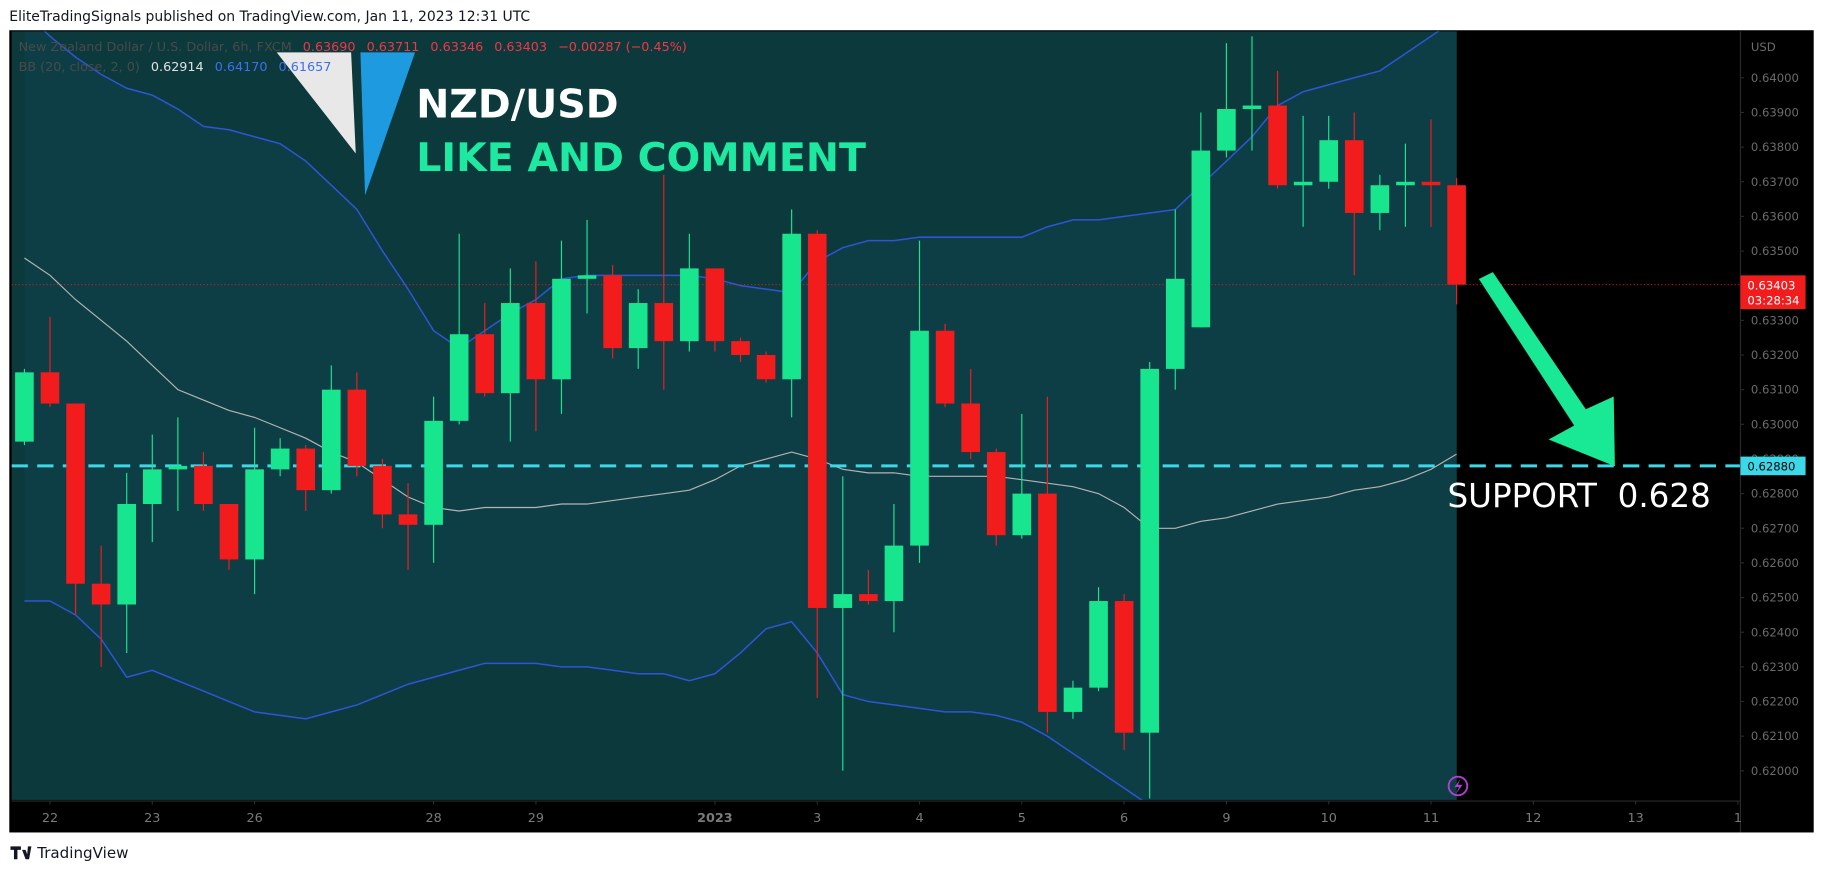 The image size is (1823, 872). What do you see at coordinates (1329, 818) in the screenshot?
I see `x-tick-label: 10` at bounding box center [1329, 818].